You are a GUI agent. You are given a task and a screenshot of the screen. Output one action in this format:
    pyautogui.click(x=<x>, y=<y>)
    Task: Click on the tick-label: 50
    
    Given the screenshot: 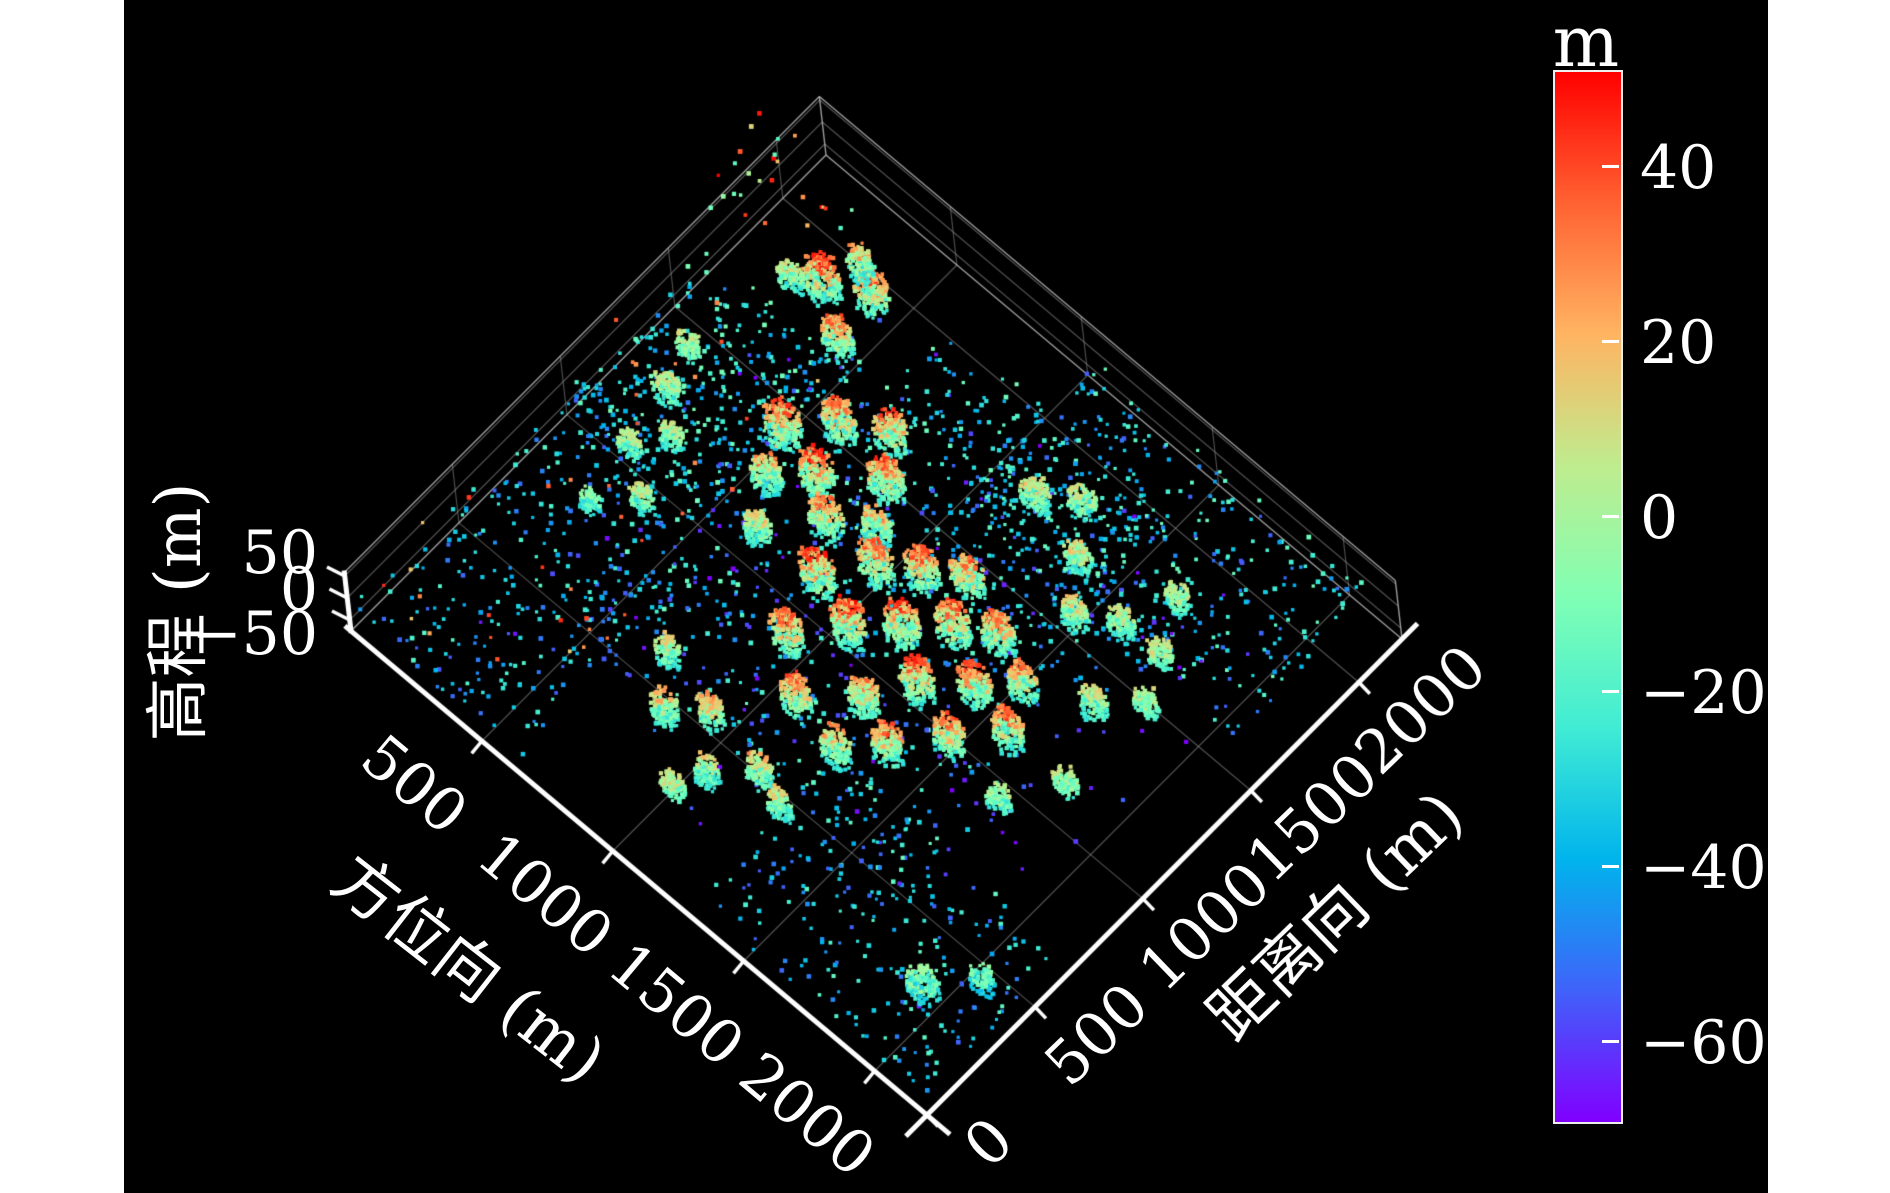 What is the action you would take?
    pyautogui.click(x=279, y=553)
    